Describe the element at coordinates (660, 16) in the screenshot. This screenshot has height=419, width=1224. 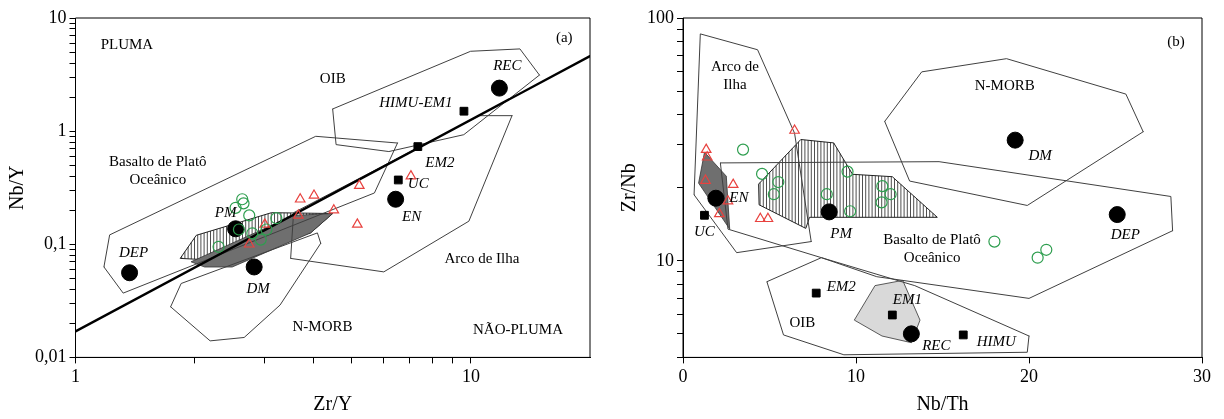
I see `y-tick-label: 100` at that location.